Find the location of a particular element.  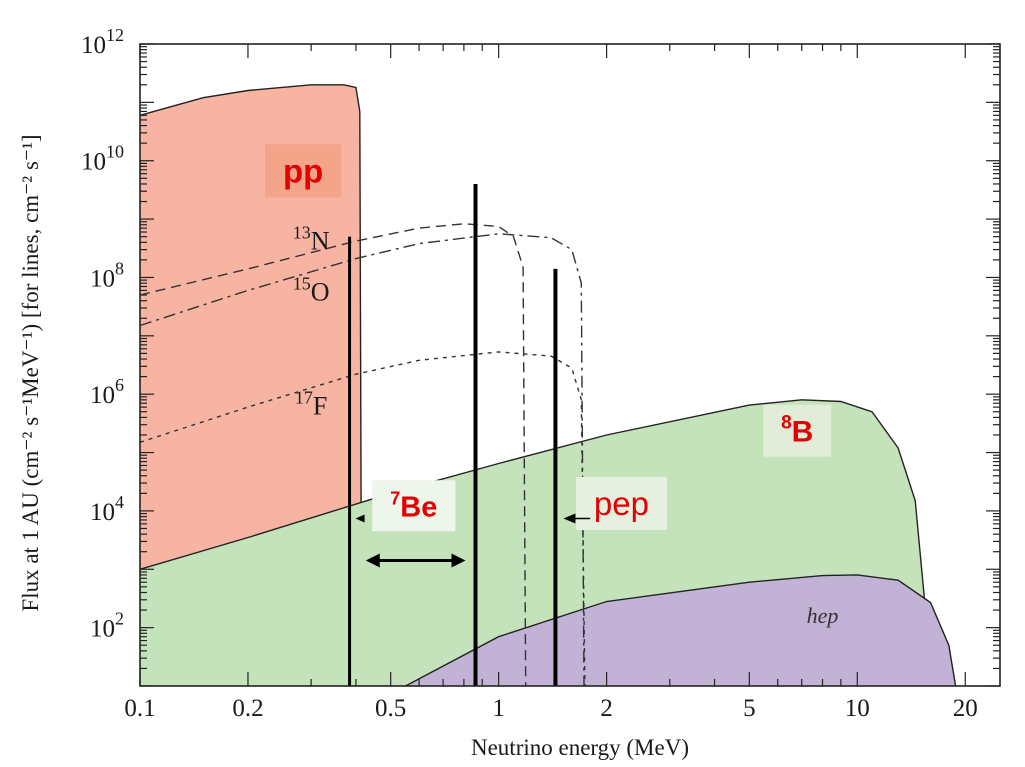

annotation-pp: pp is located at coordinates (303, 171).